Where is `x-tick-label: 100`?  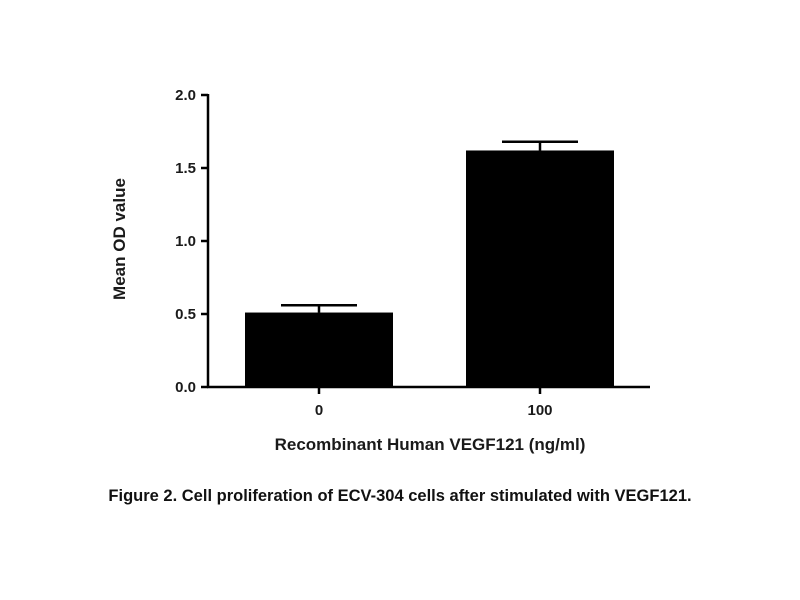
x-tick-label: 100 is located at coordinates (539, 410).